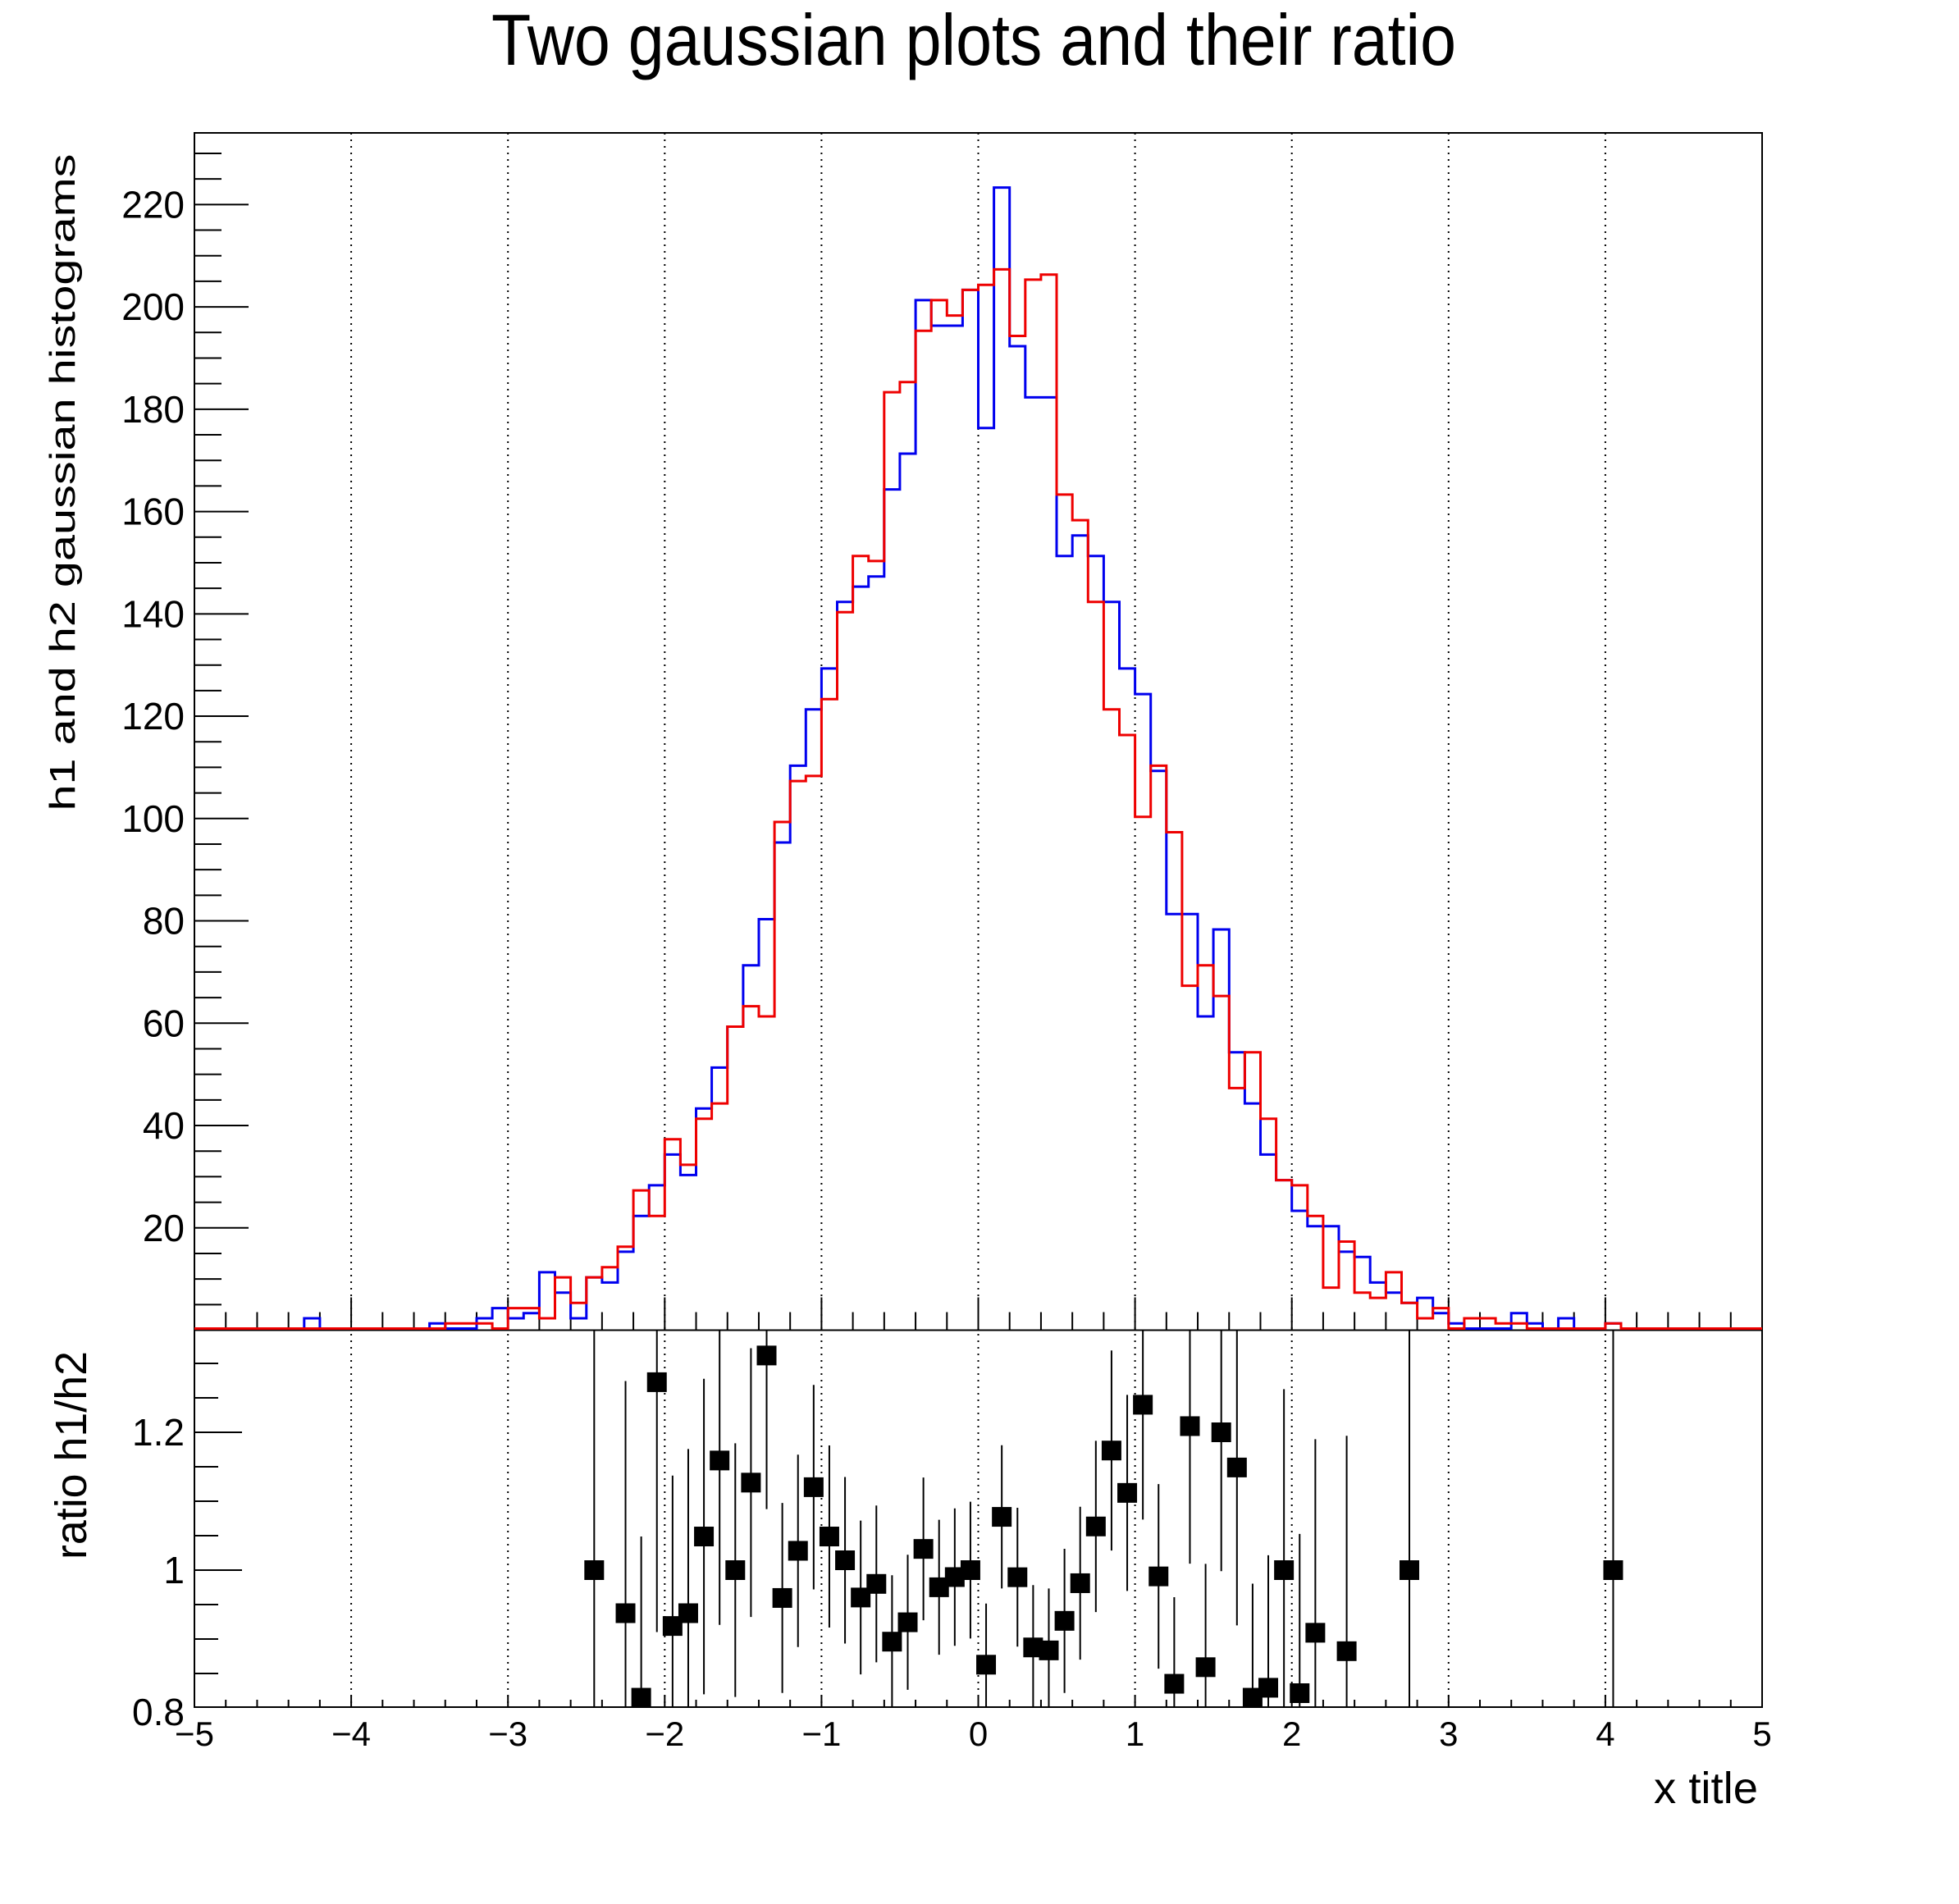  What do you see at coordinates (153, 307) in the screenshot?
I see `svg-text: 200` at bounding box center [153, 307].